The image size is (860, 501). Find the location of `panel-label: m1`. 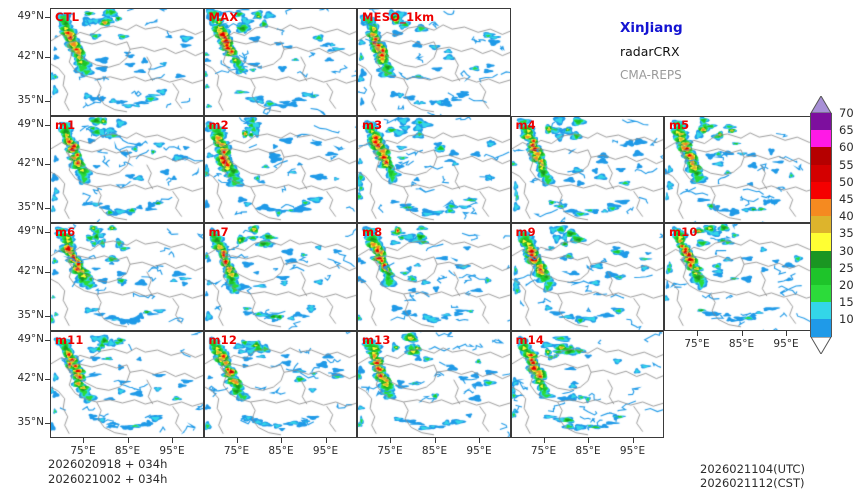

panel-label: m1 is located at coordinates (65, 124).